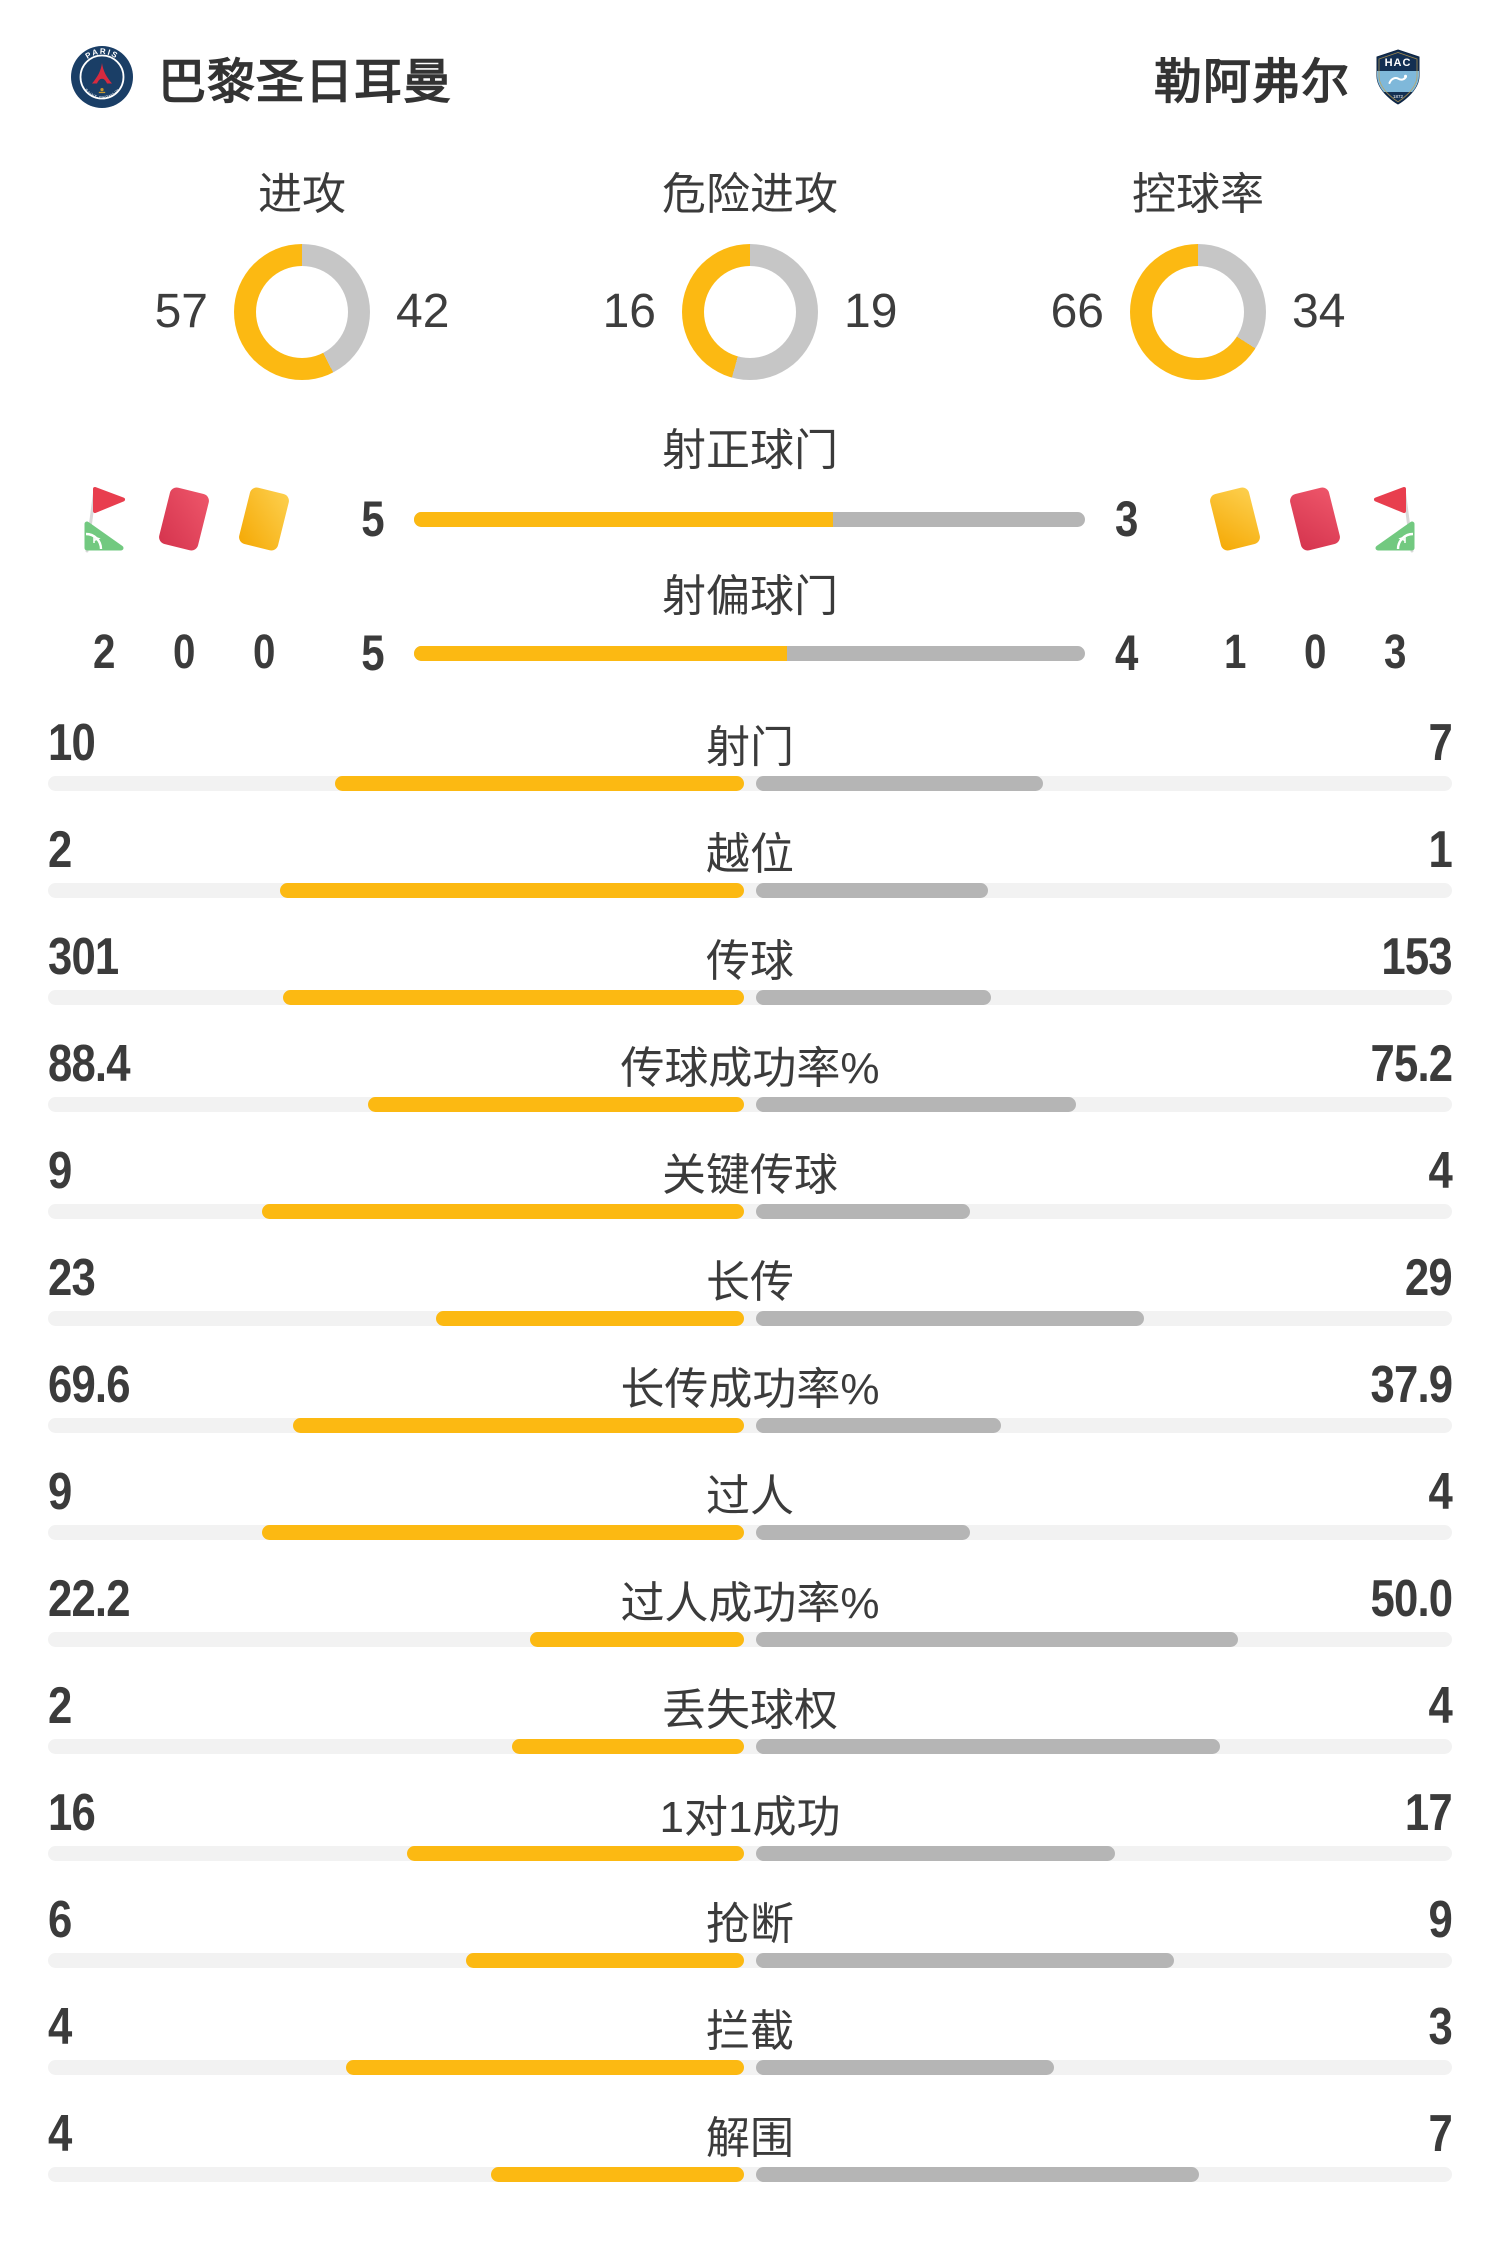  Describe the element at coordinates (1398, 96) in the screenshot. I see `hac-logo-sub-text: 1872` at that location.